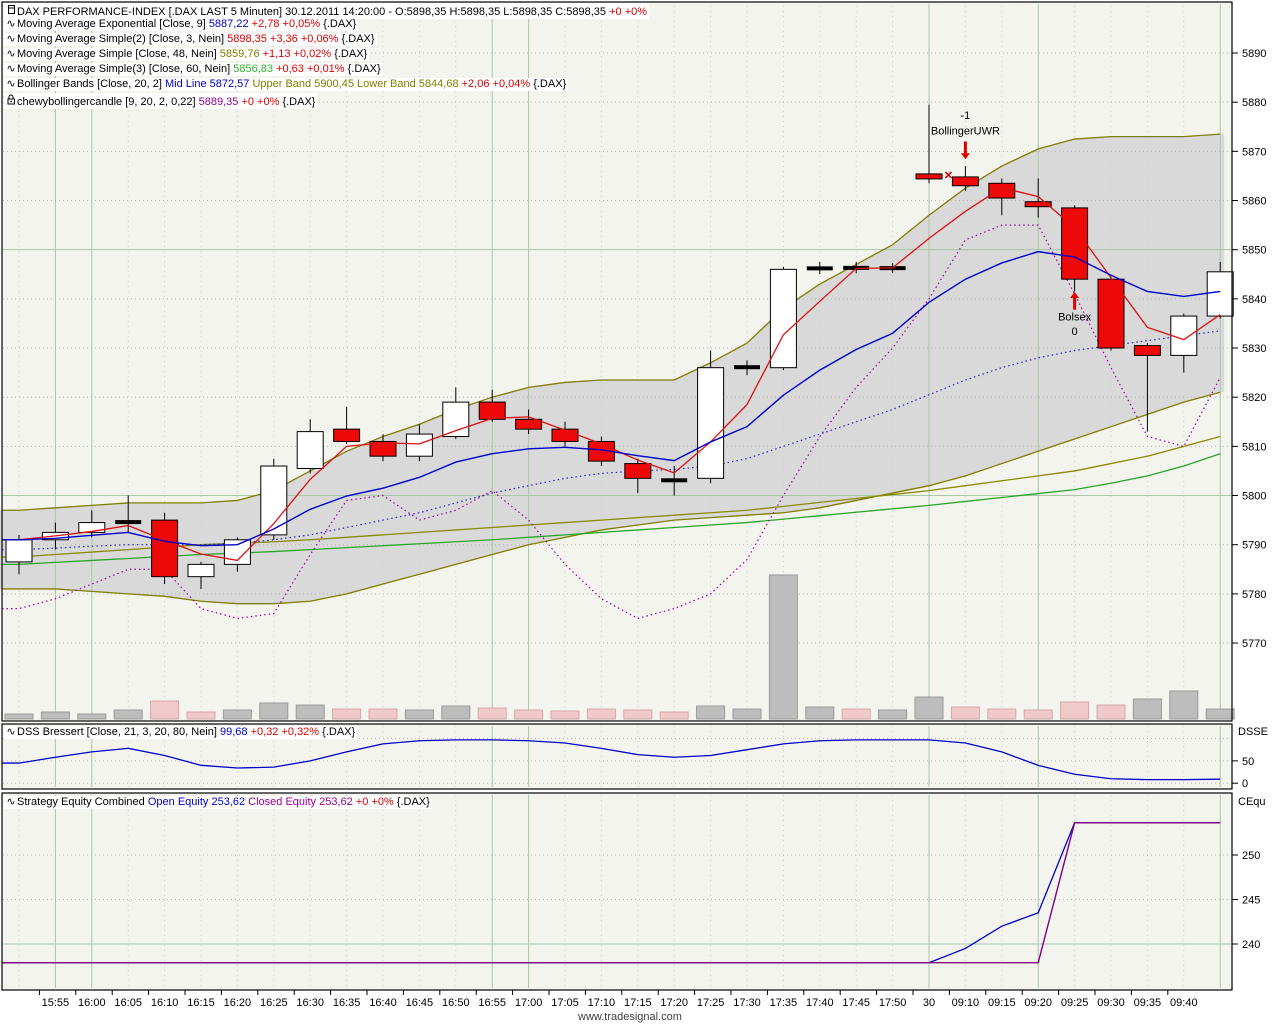  What do you see at coordinates (929, 1003) in the screenshot?
I see `time-axis-label: 30` at bounding box center [929, 1003].